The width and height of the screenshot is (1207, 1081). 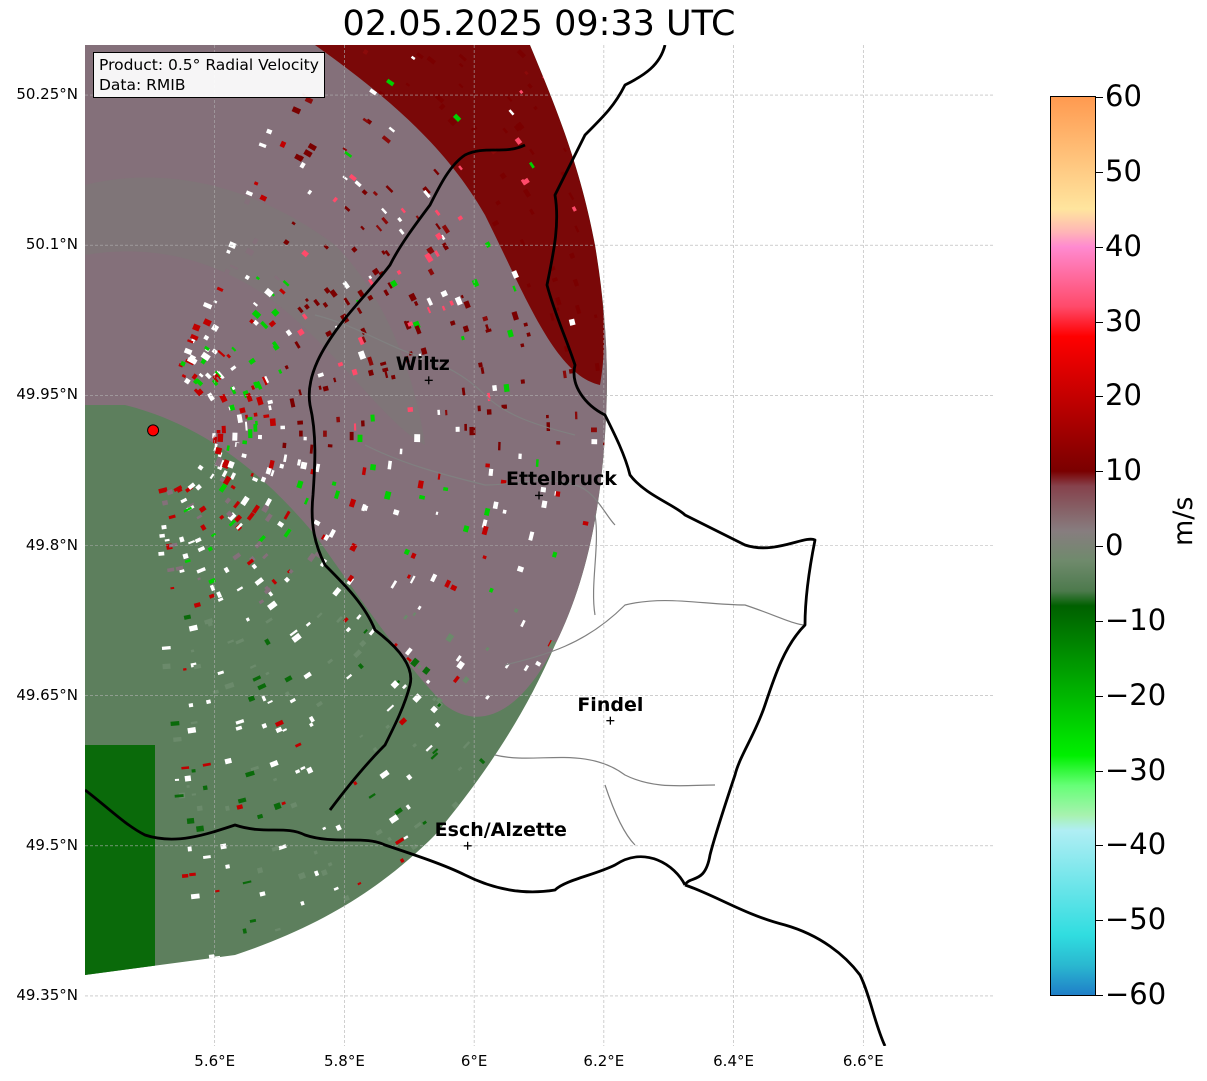 What do you see at coordinates (153, 430) in the screenshot?
I see `radar-site-marker` at bounding box center [153, 430].